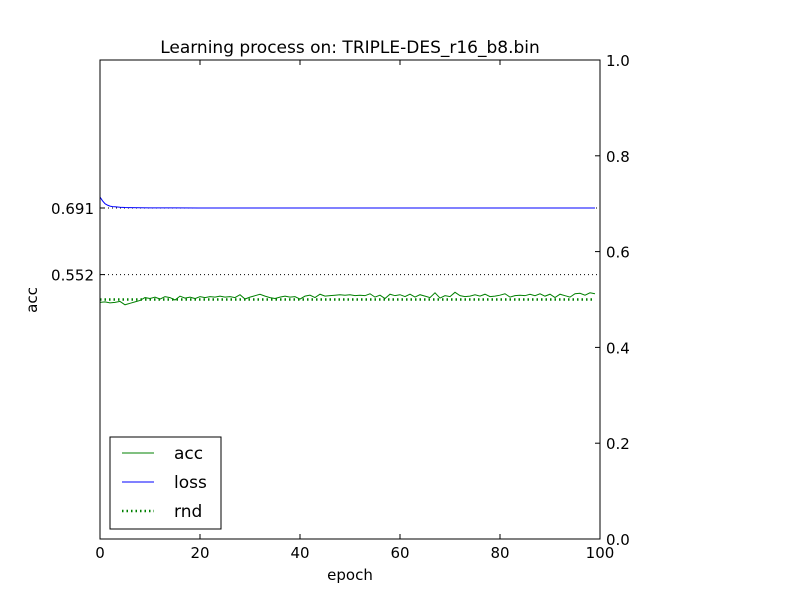 The width and height of the screenshot is (800, 600). What do you see at coordinates (100, 553) in the screenshot?
I see `x-tick-label: 0` at bounding box center [100, 553].